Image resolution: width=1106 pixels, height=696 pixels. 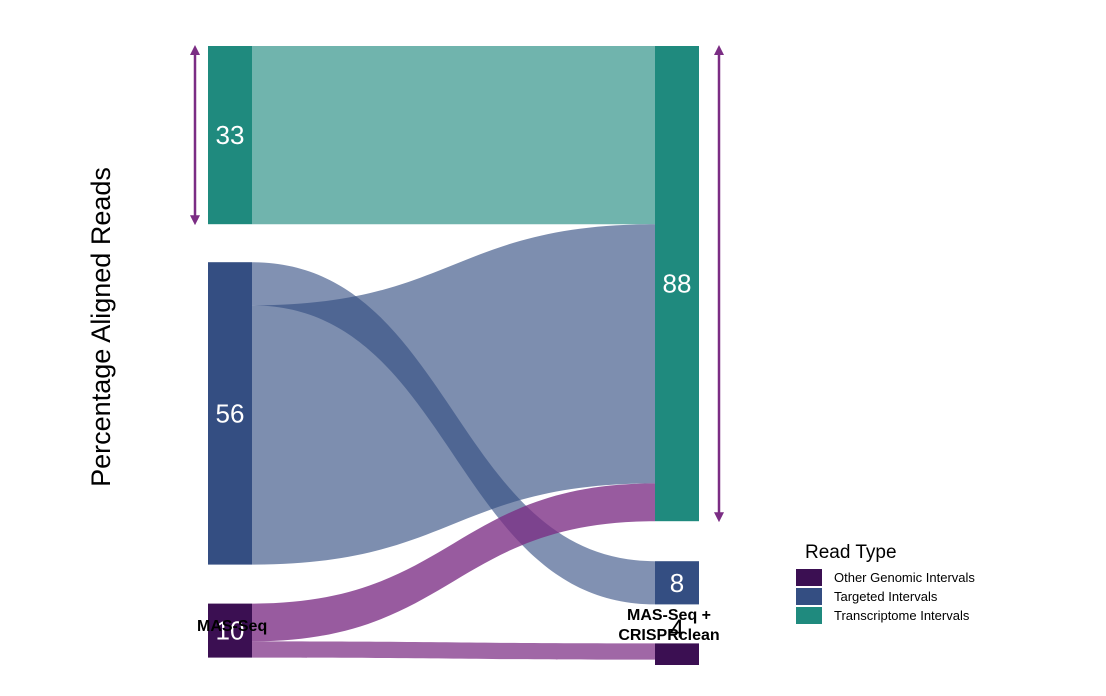 I want to click on left-node-targeted, so click(x=230, y=413).